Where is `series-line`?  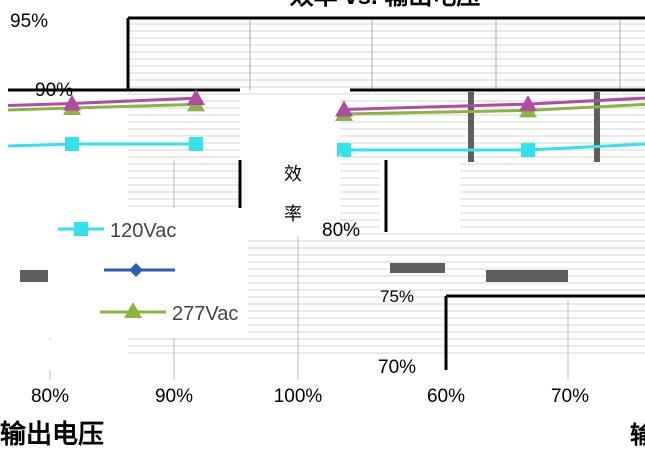
series-line is located at coordinates (101, 145).